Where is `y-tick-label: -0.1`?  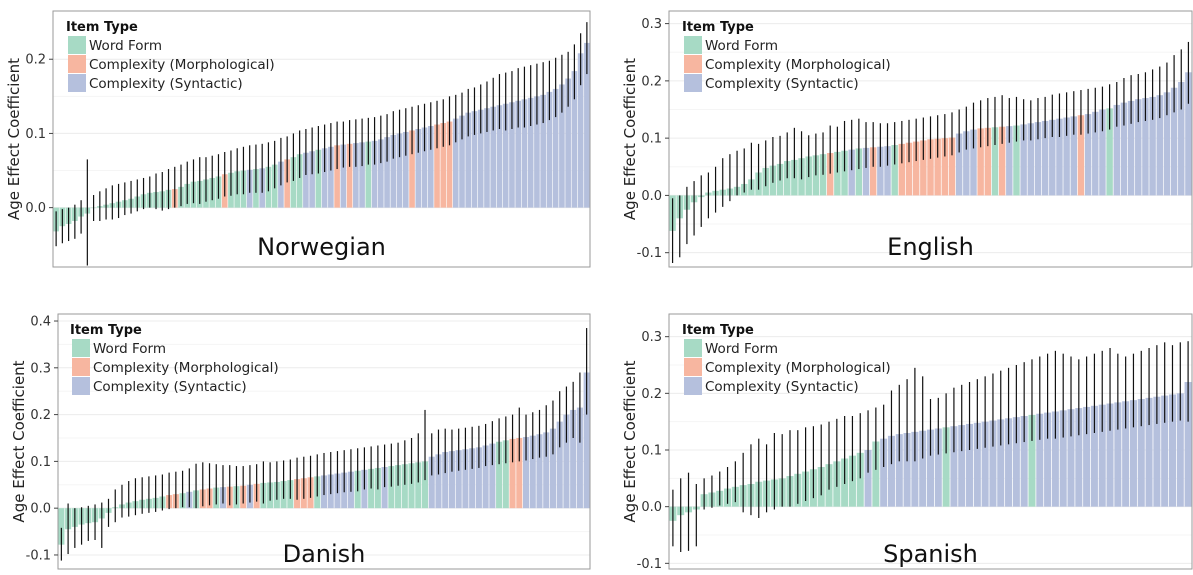 y-tick-label: -0.1 is located at coordinates (38, 555).